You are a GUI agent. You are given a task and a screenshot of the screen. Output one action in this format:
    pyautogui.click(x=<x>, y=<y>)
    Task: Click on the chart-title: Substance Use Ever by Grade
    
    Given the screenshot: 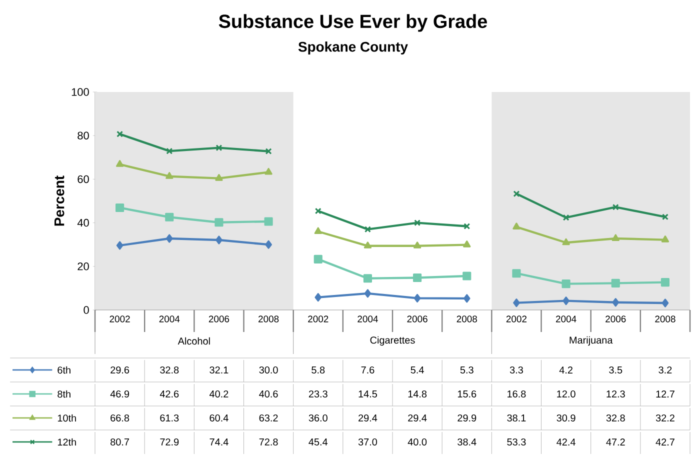 What is the action you would take?
    pyautogui.click(x=352, y=23)
    